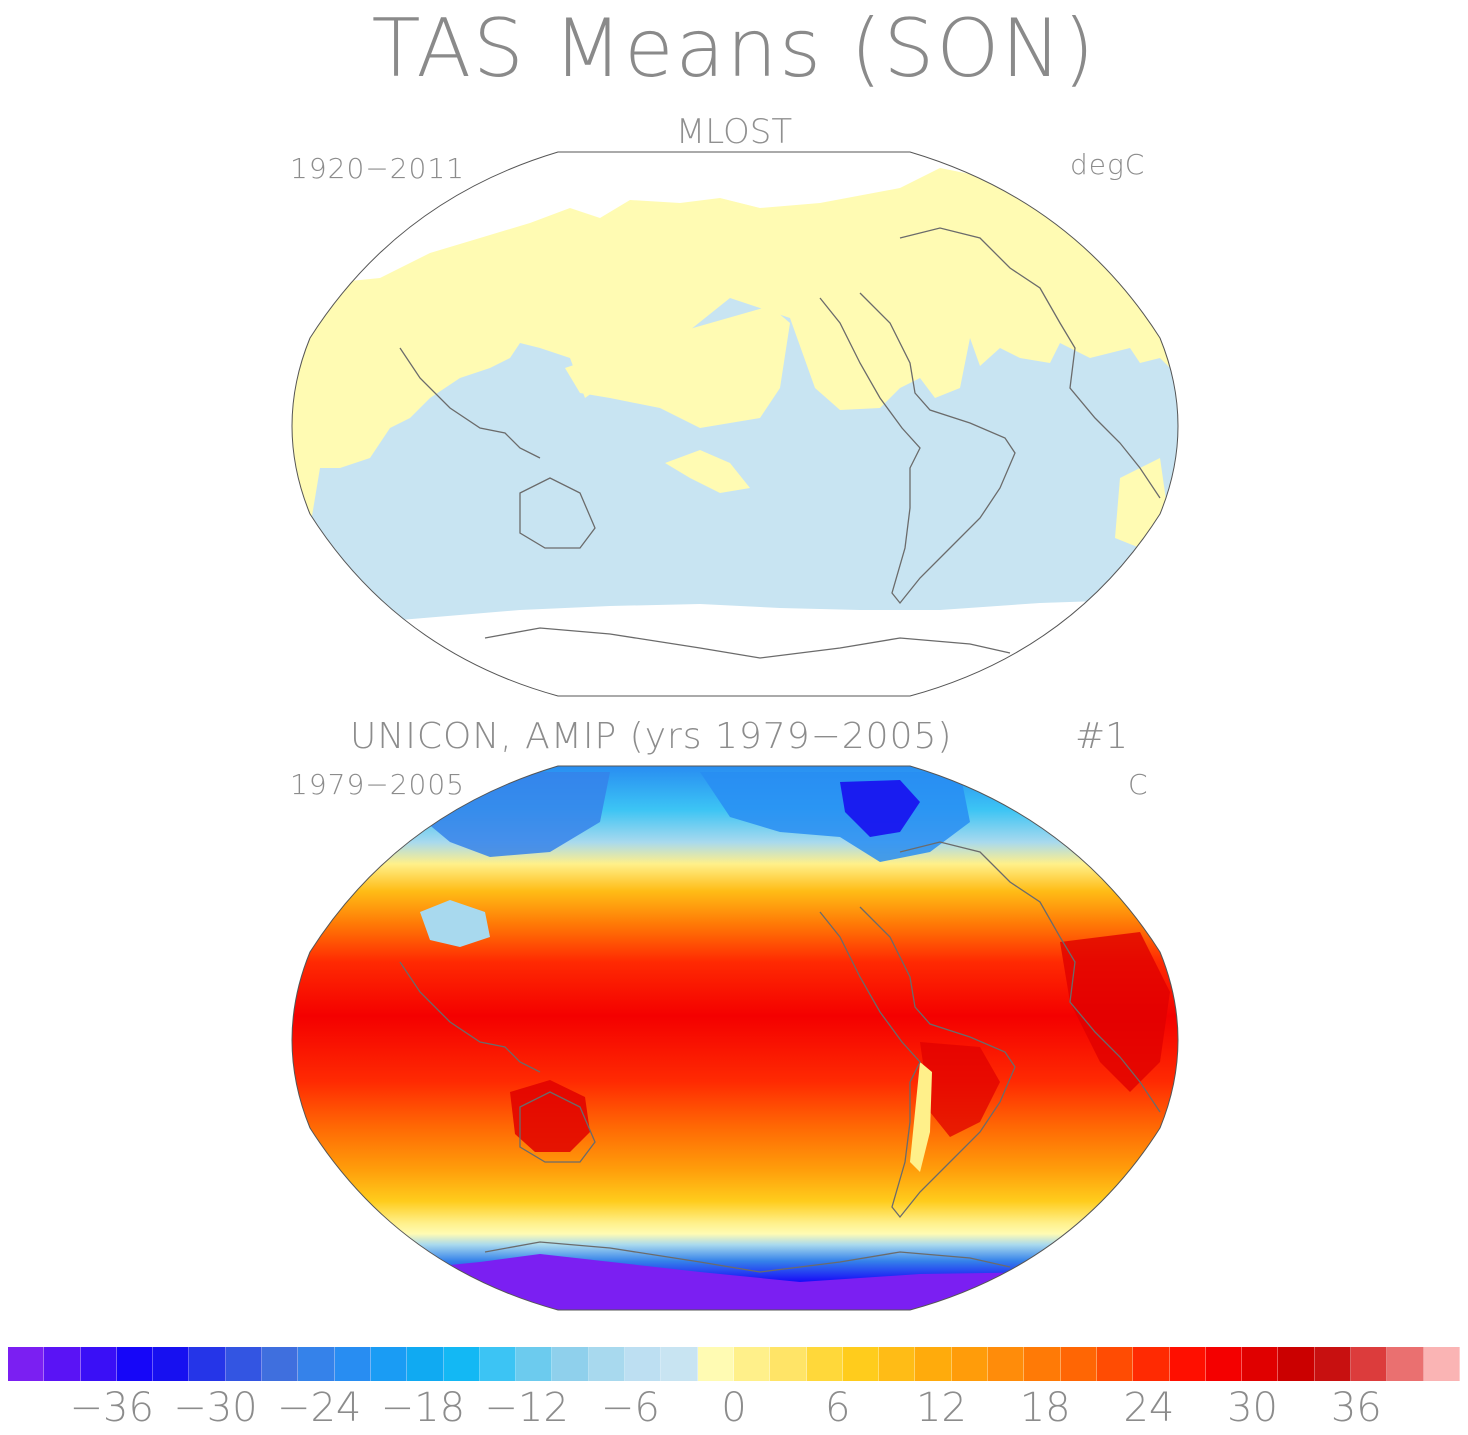  What do you see at coordinates (707, 471) in the screenshot?
I see `panel-1-warm-region-south-pacific` at bounding box center [707, 471].